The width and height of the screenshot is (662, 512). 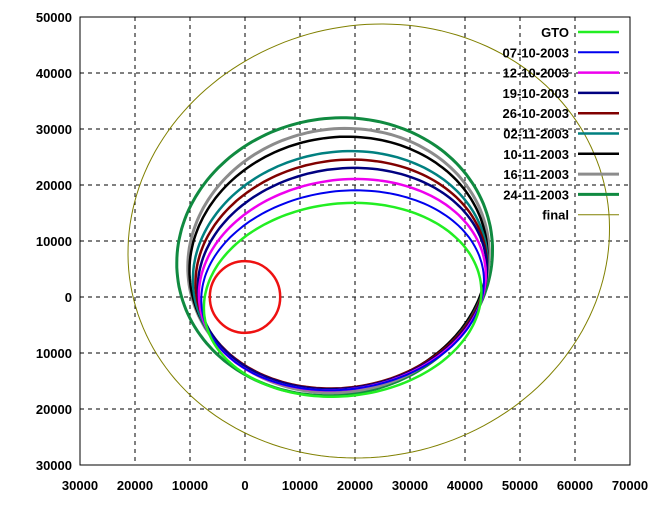 What do you see at coordinates (68, 297) in the screenshot?
I see `y-tick-label: 0` at bounding box center [68, 297].